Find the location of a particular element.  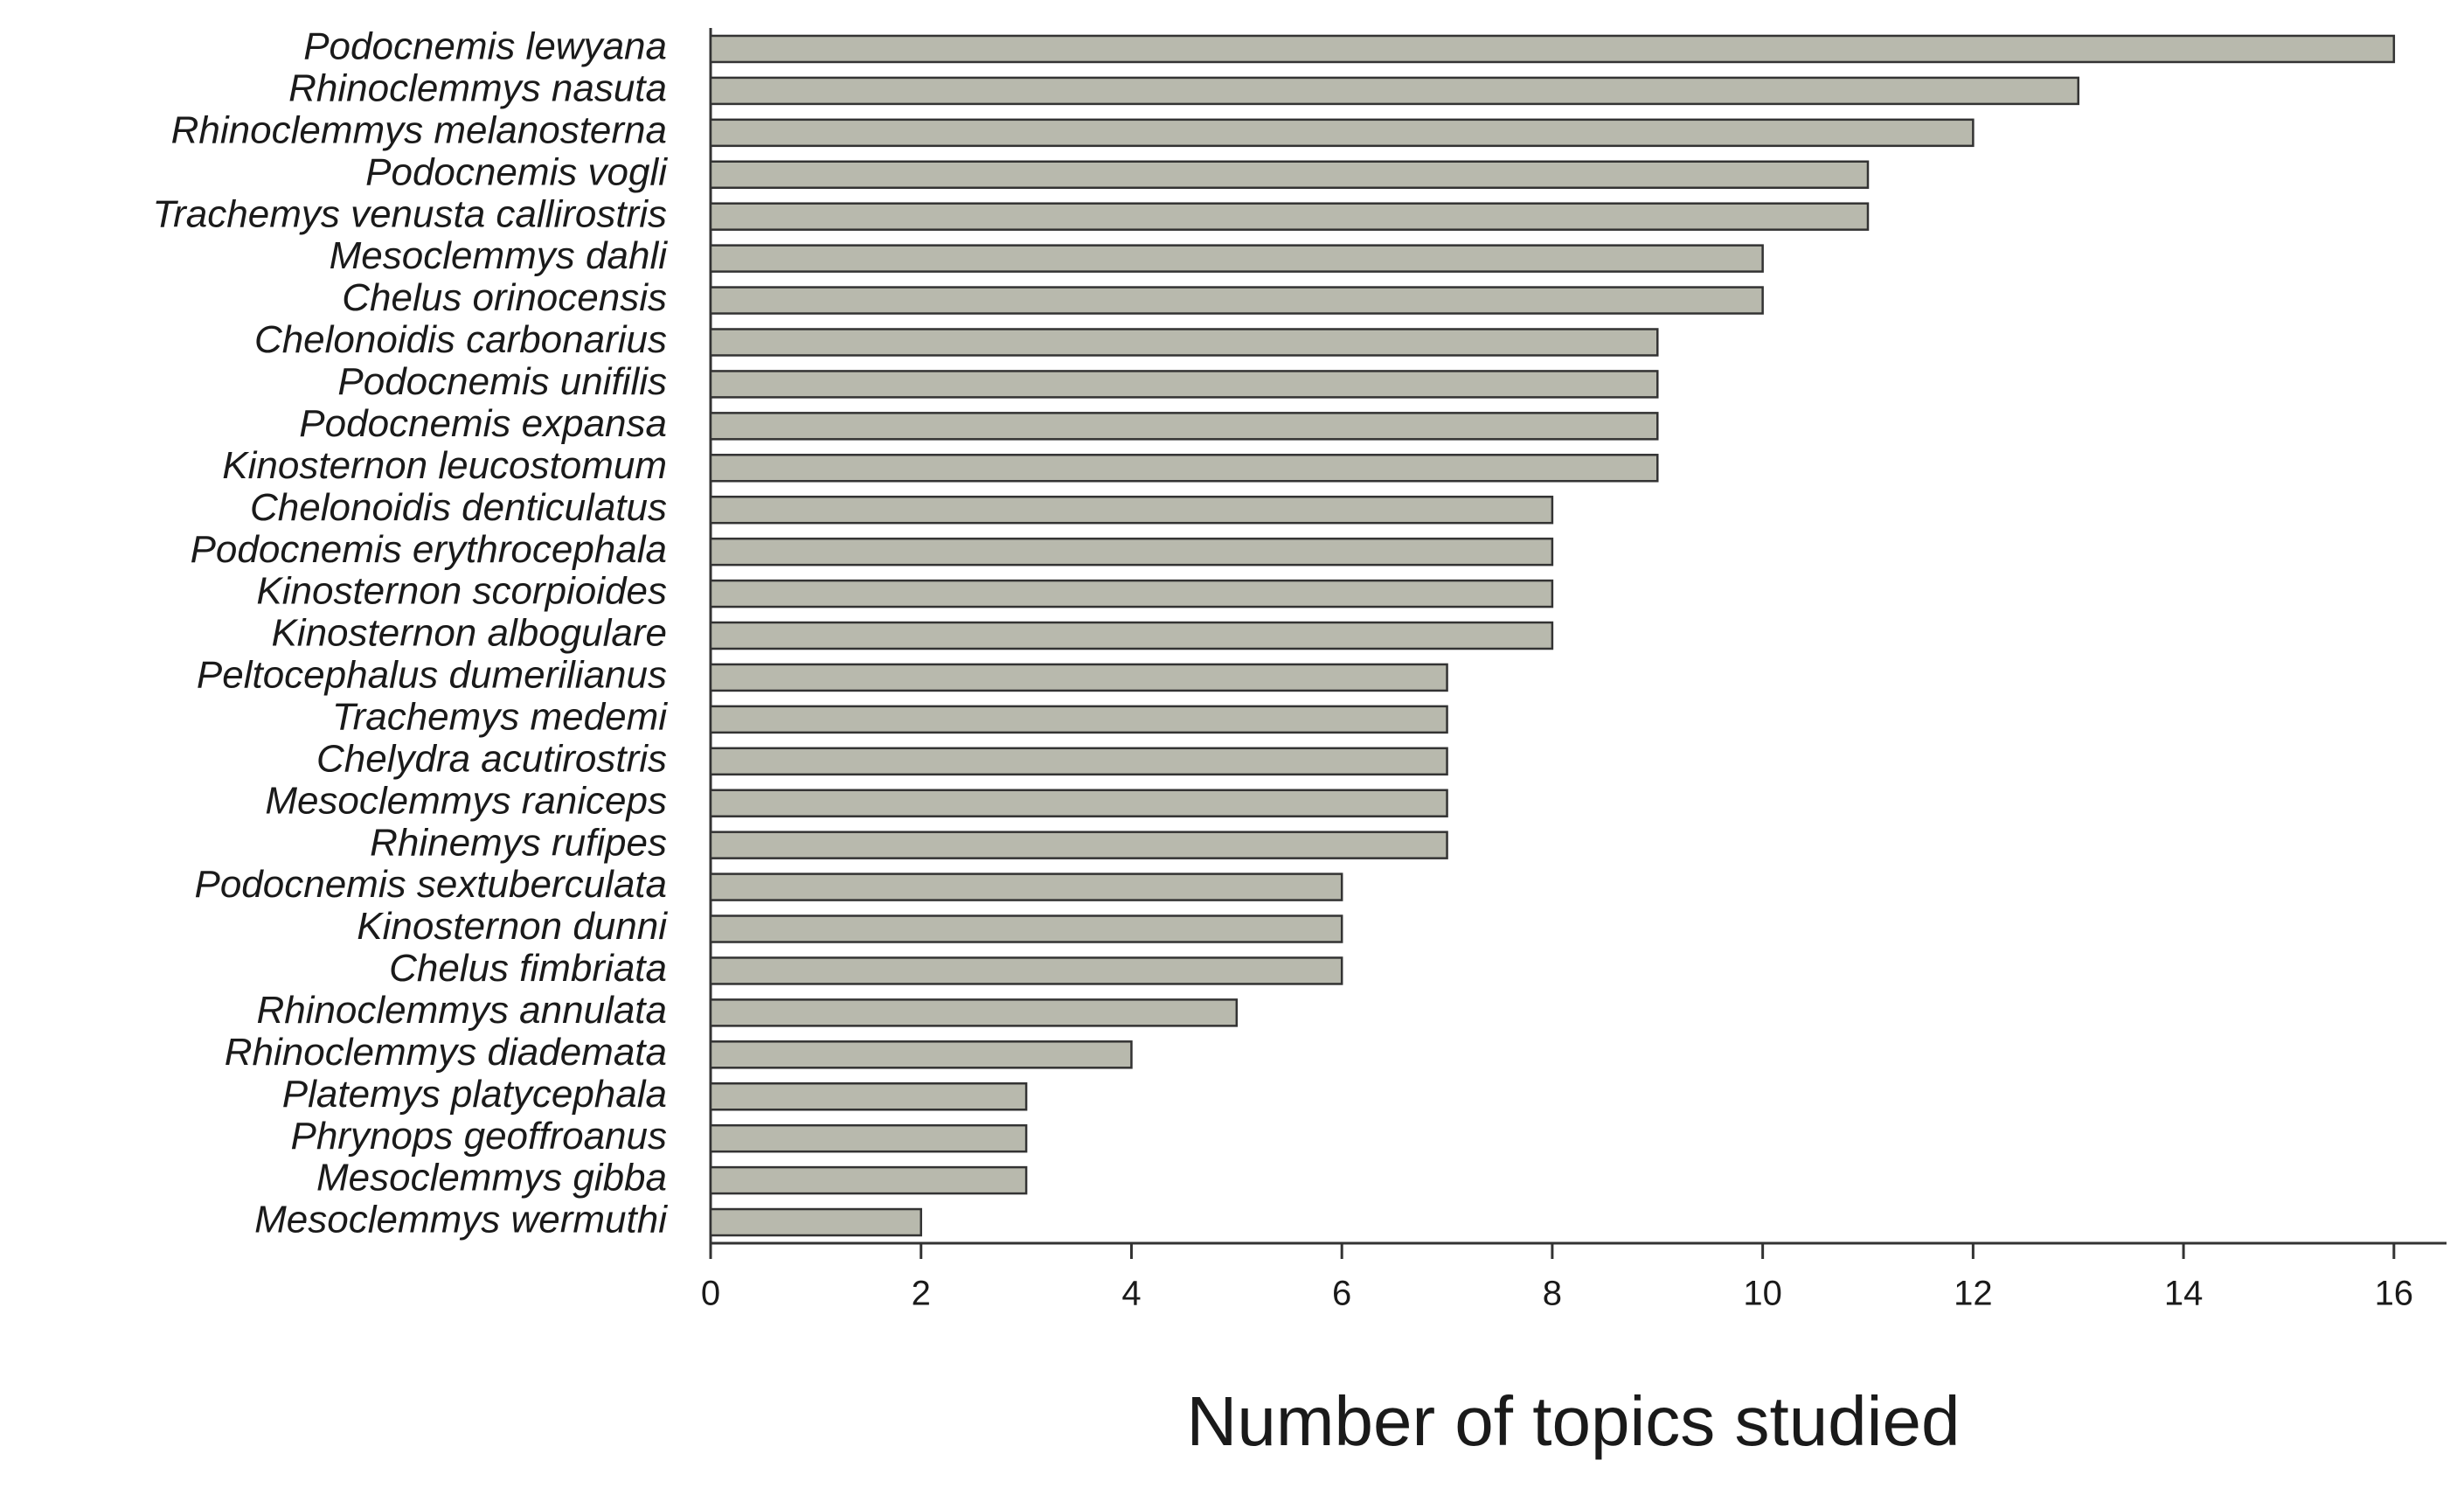

x-tick-label: 10 is located at coordinates (1762, 1294).